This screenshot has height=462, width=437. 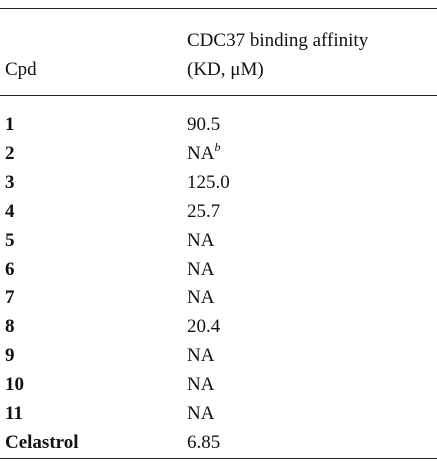 I want to click on affinity-value: 6.85, so click(x=204, y=442).